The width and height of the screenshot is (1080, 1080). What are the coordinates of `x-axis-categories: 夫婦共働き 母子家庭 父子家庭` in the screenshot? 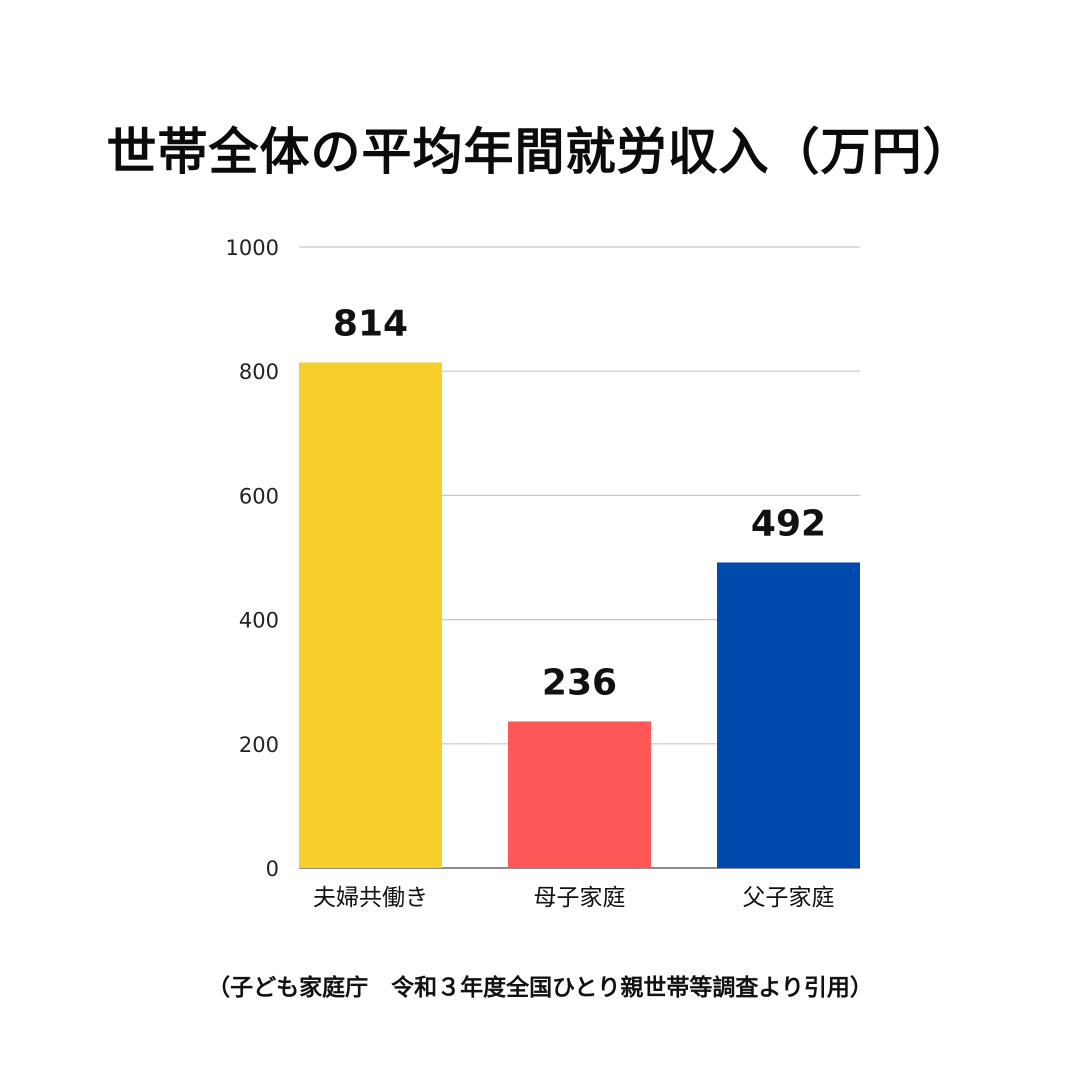 It's located at (574, 898).